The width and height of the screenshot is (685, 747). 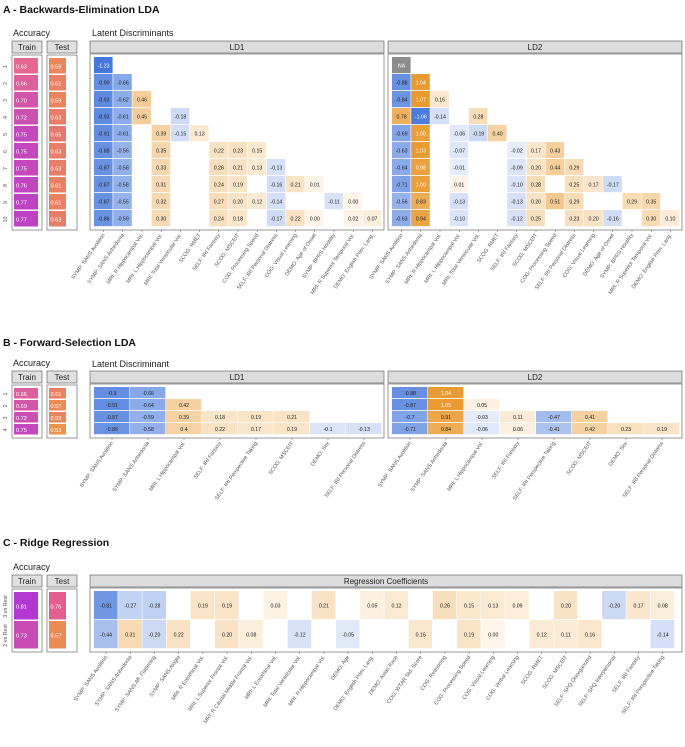 I want to click on train-accuracy-value: 0.77, so click(x=21, y=221).